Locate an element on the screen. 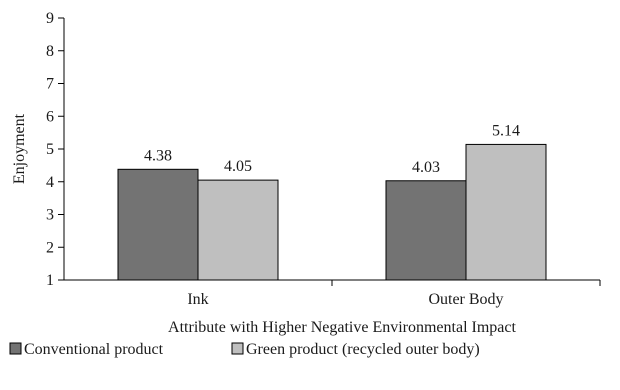  y-tick-label: 4 is located at coordinates (50, 182).